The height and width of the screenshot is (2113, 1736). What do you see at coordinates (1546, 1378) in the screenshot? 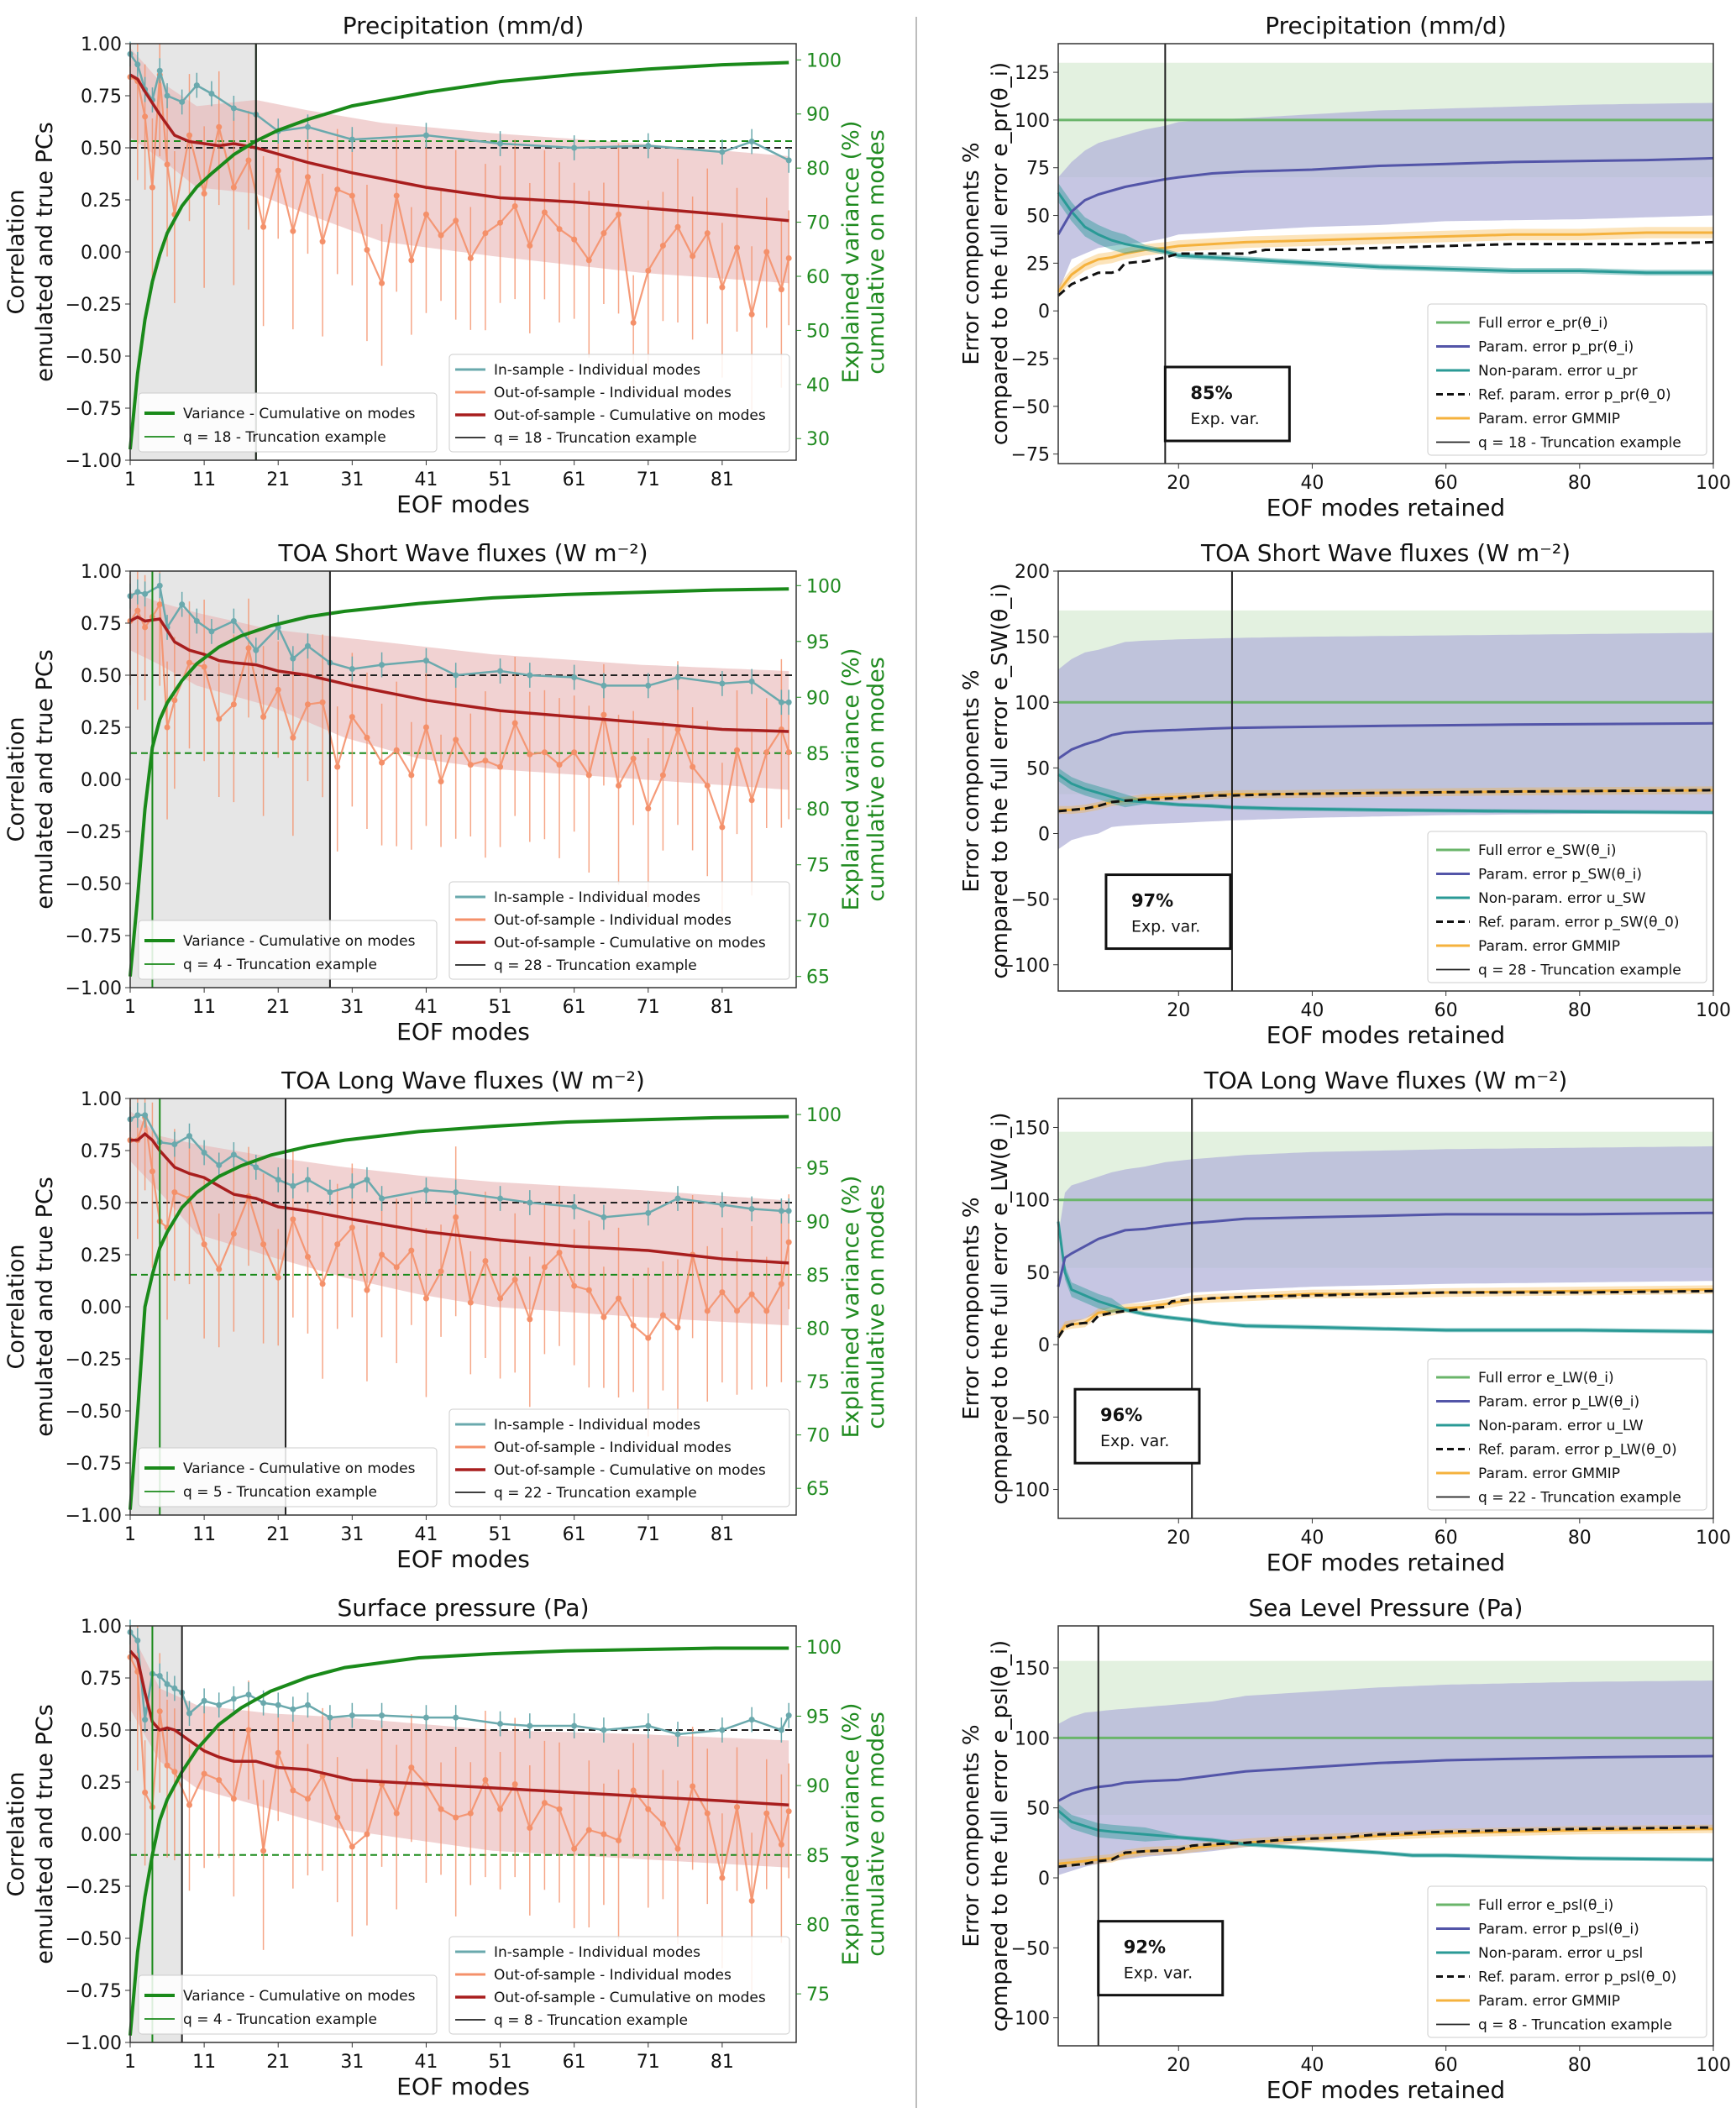
I see `legend-label: Full error e_LW(θ_i)` at bounding box center [1546, 1378].